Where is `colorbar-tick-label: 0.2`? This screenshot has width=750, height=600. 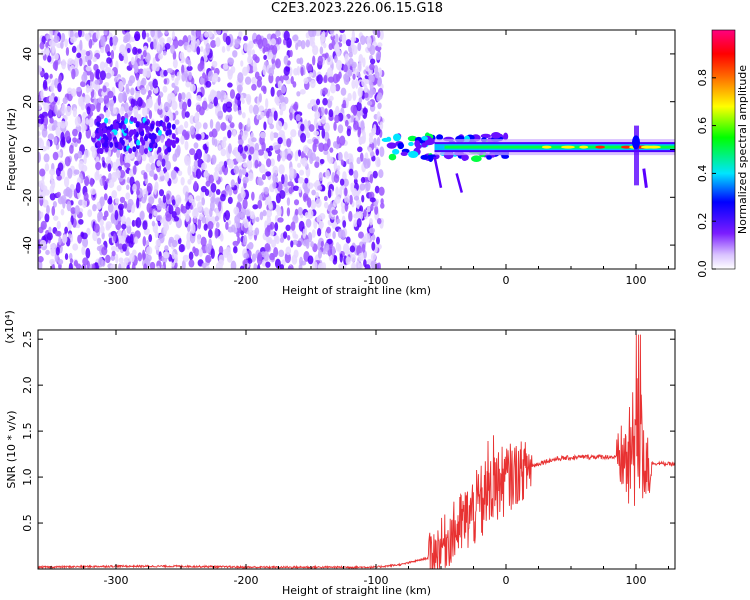
colorbar-tick-label: 0.2 is located at coordinates (702, 221).